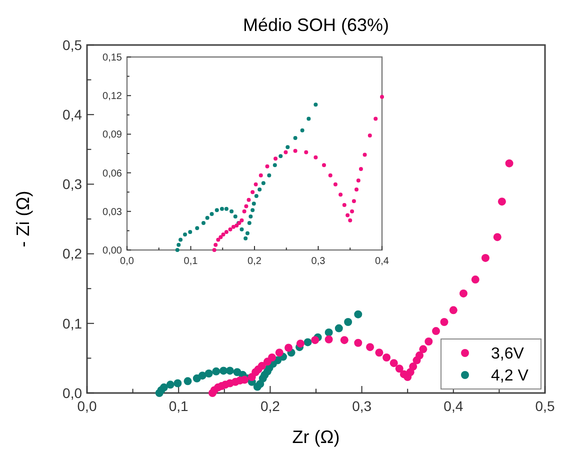 The height and width of the screenshot is (456, 564). Describe the element at coordinates (112, 174) in the screenshot. I see `y-tick-label: 0,06` at that location.